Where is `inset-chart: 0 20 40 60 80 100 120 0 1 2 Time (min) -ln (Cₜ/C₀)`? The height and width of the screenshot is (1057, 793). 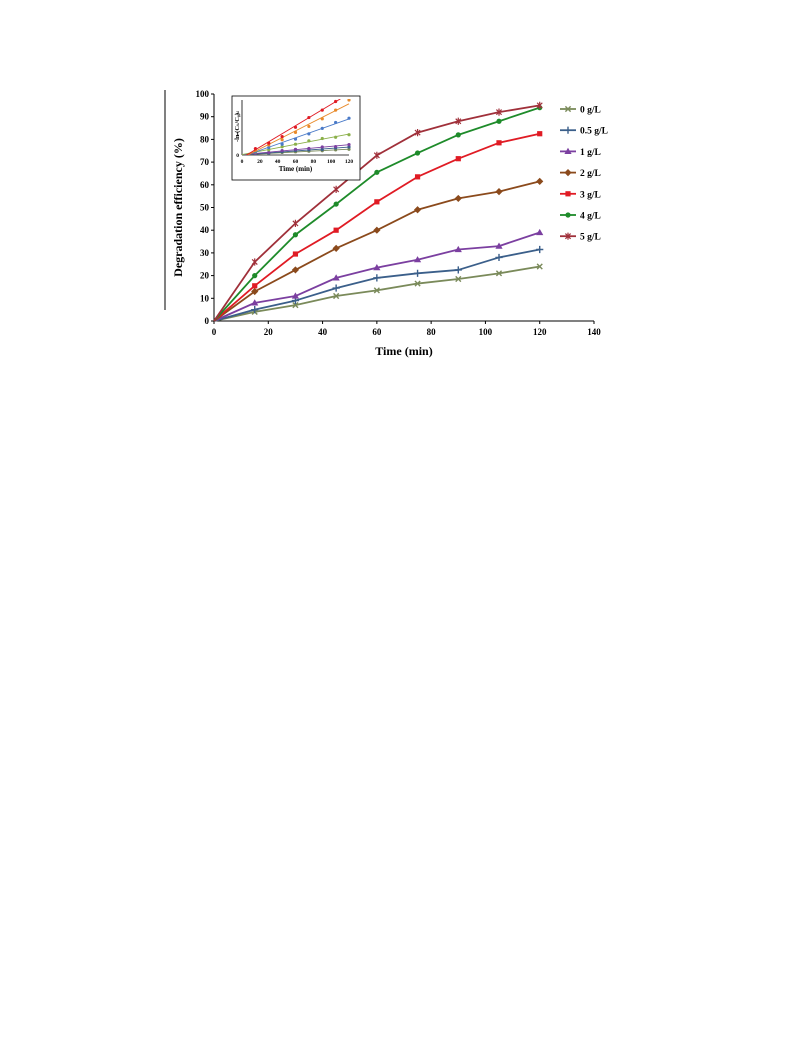 inset-chart: 0 20 40 60 80 100 120 0 1 2 Time (min) -ln (Cₜ/C₀) is located at coordinates (296, 135).